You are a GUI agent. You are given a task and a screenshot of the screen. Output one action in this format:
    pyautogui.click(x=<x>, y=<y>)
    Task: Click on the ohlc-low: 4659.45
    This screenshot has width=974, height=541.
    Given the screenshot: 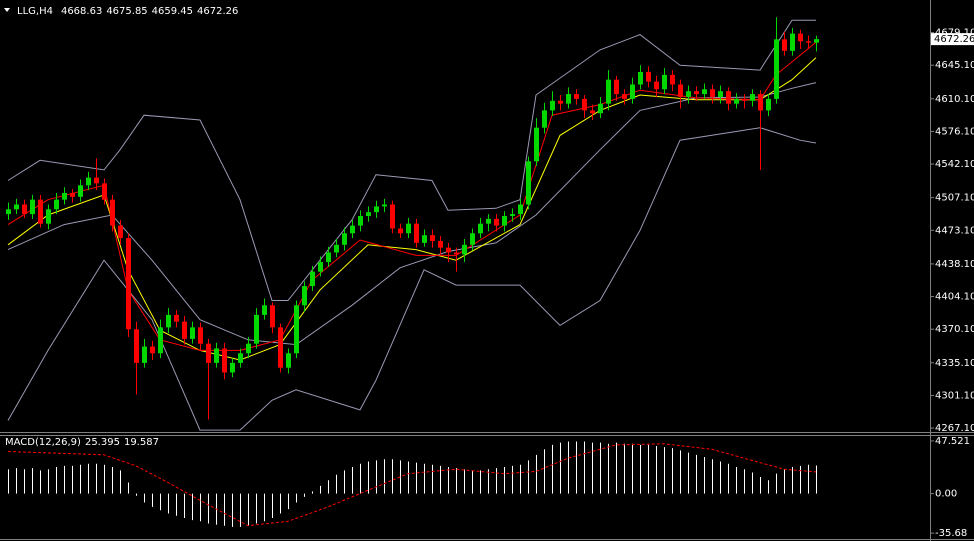 What is the action you would take?
    pyautogui.click(x=172, y=11)
    